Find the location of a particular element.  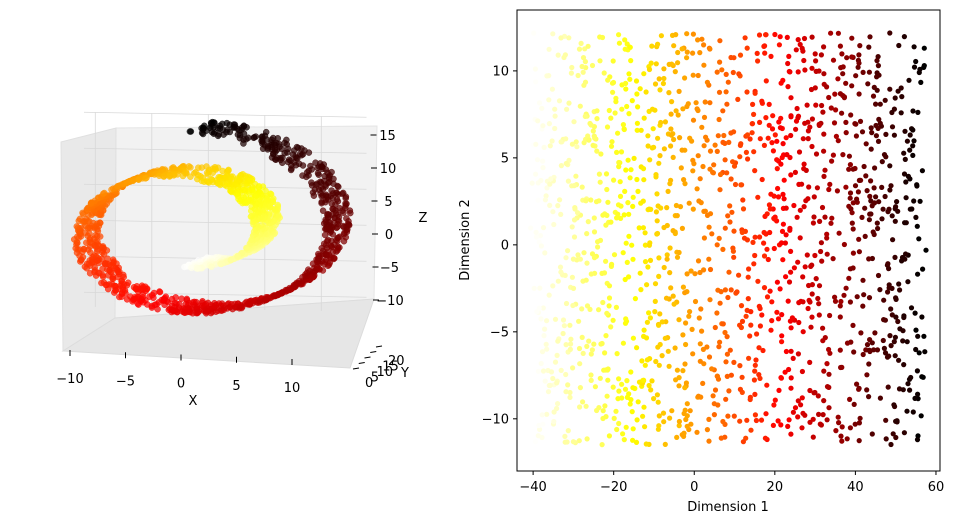

x-tick-label: 10 is located at coordinates (292, 388).